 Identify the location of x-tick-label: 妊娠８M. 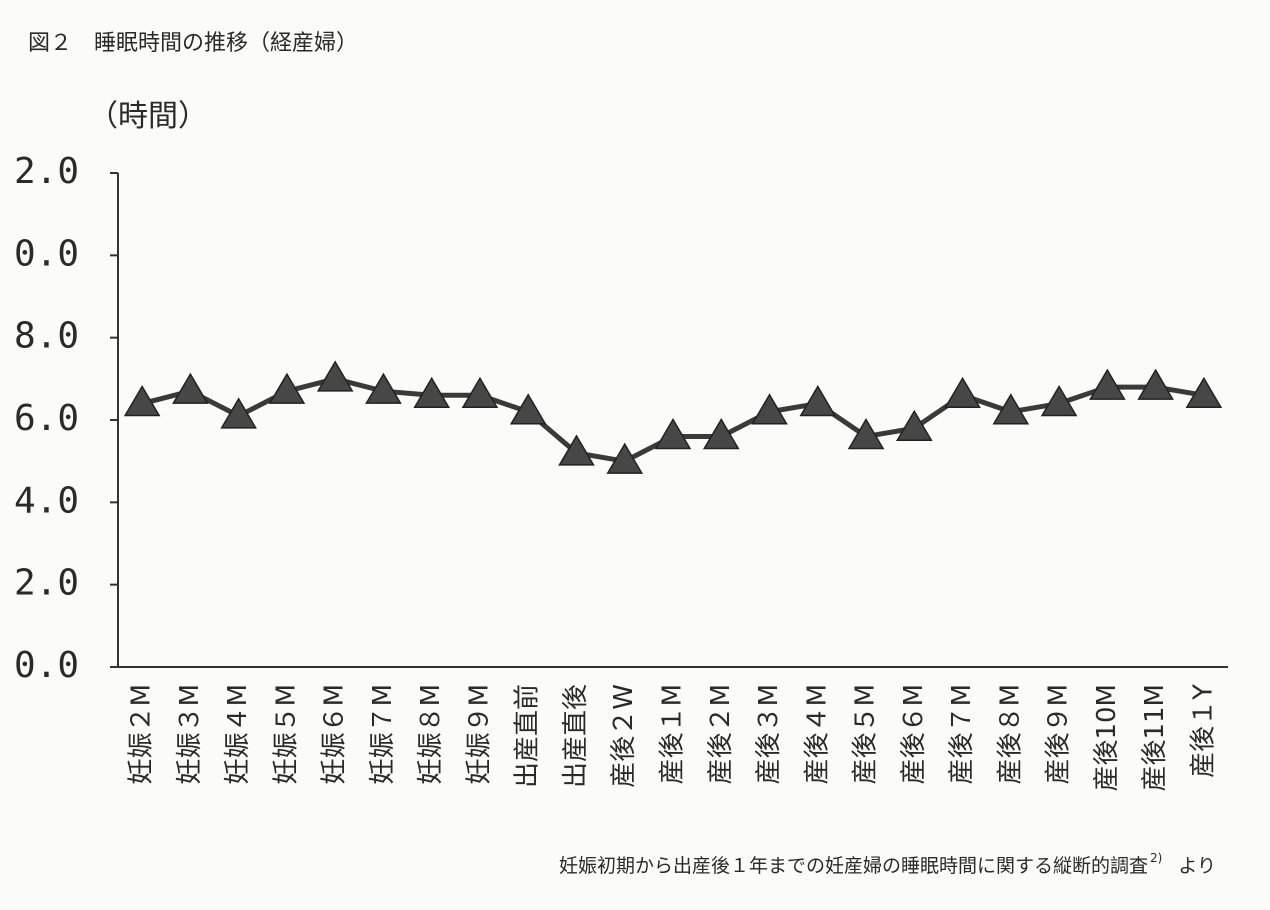
(431, 734).